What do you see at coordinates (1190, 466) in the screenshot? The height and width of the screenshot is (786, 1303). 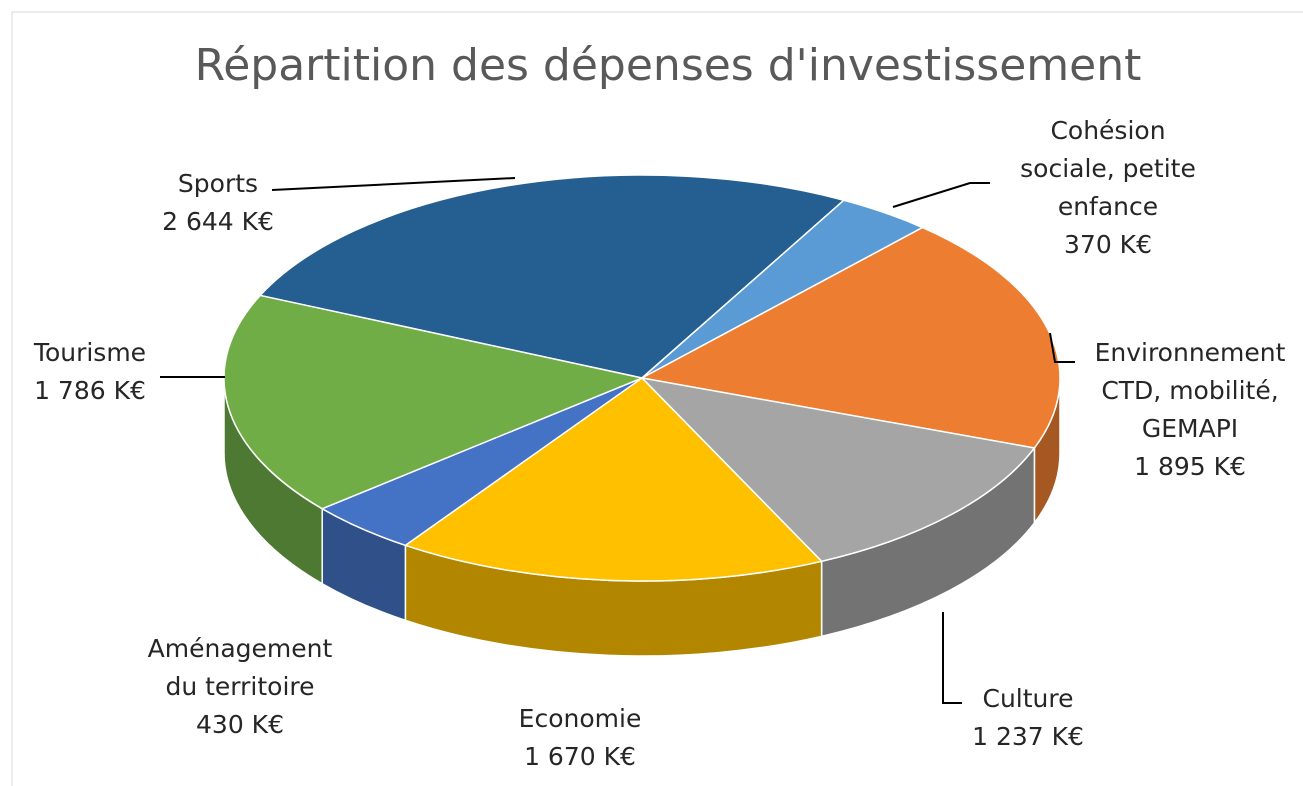 I see `value-label: 1 895 K€` at bounding box center [1190, 466].